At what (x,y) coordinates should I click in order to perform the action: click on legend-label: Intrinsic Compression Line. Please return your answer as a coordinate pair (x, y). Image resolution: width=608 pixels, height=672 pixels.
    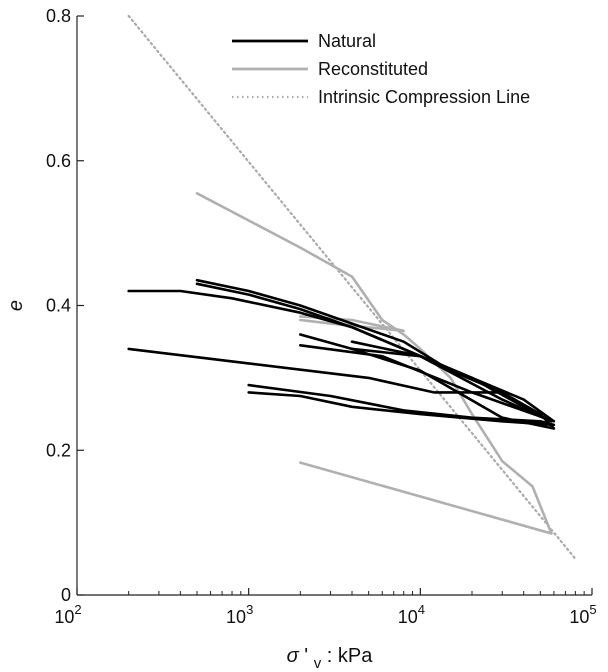
    Looking at the image, I should click on (424, 97).